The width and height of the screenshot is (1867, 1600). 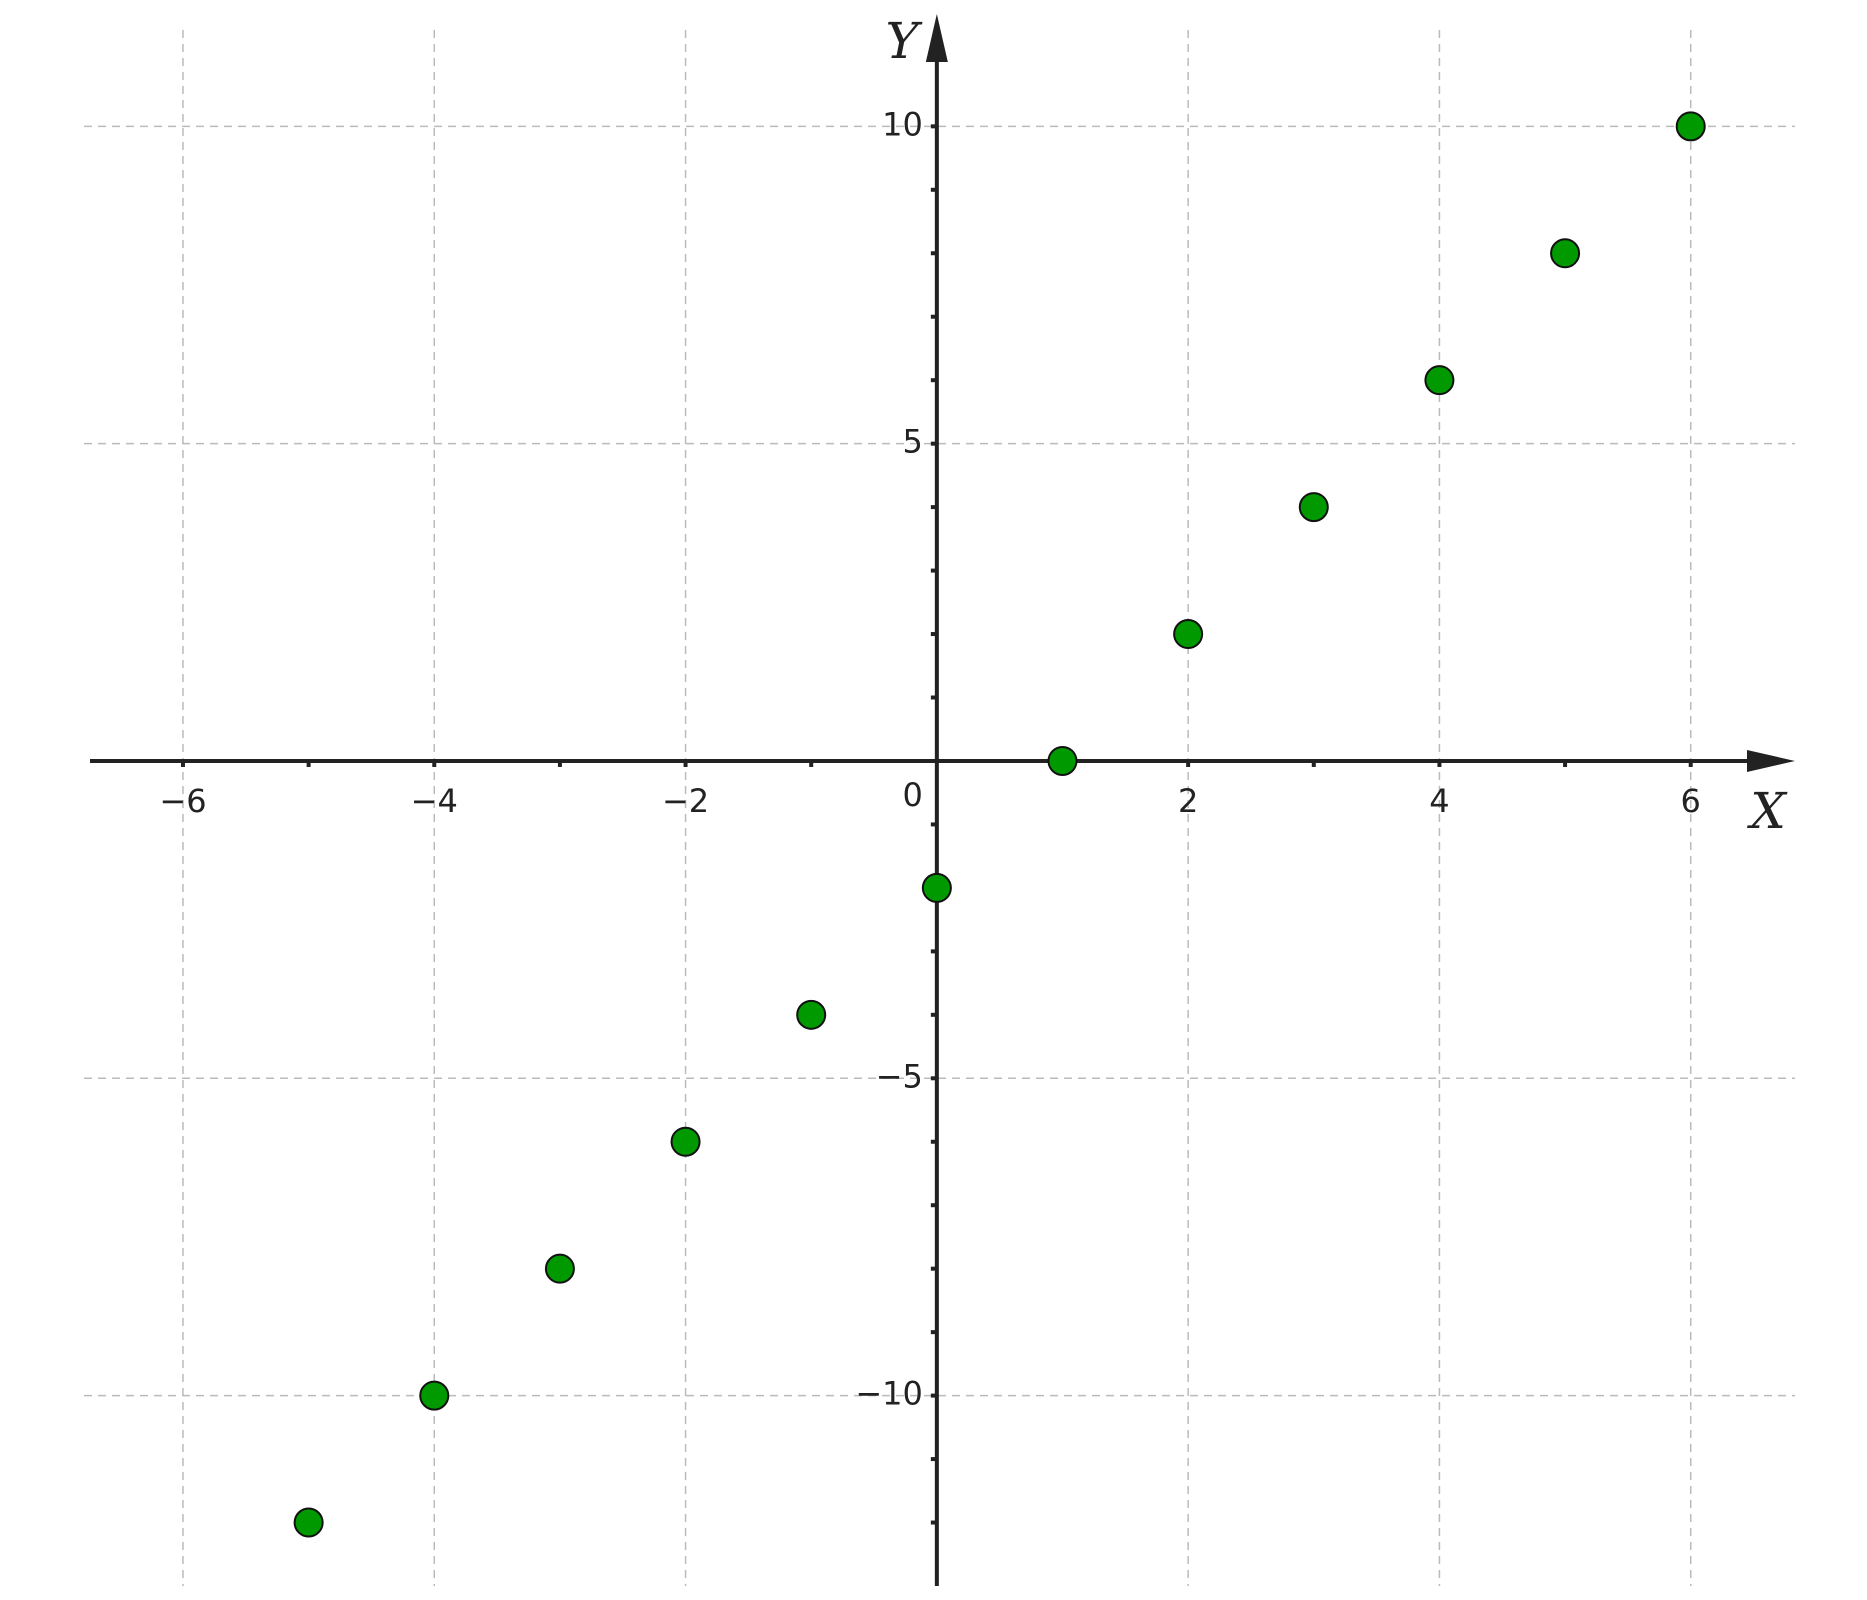 I want to click on x-tick-label: 6, so click(x=1691, y=801).